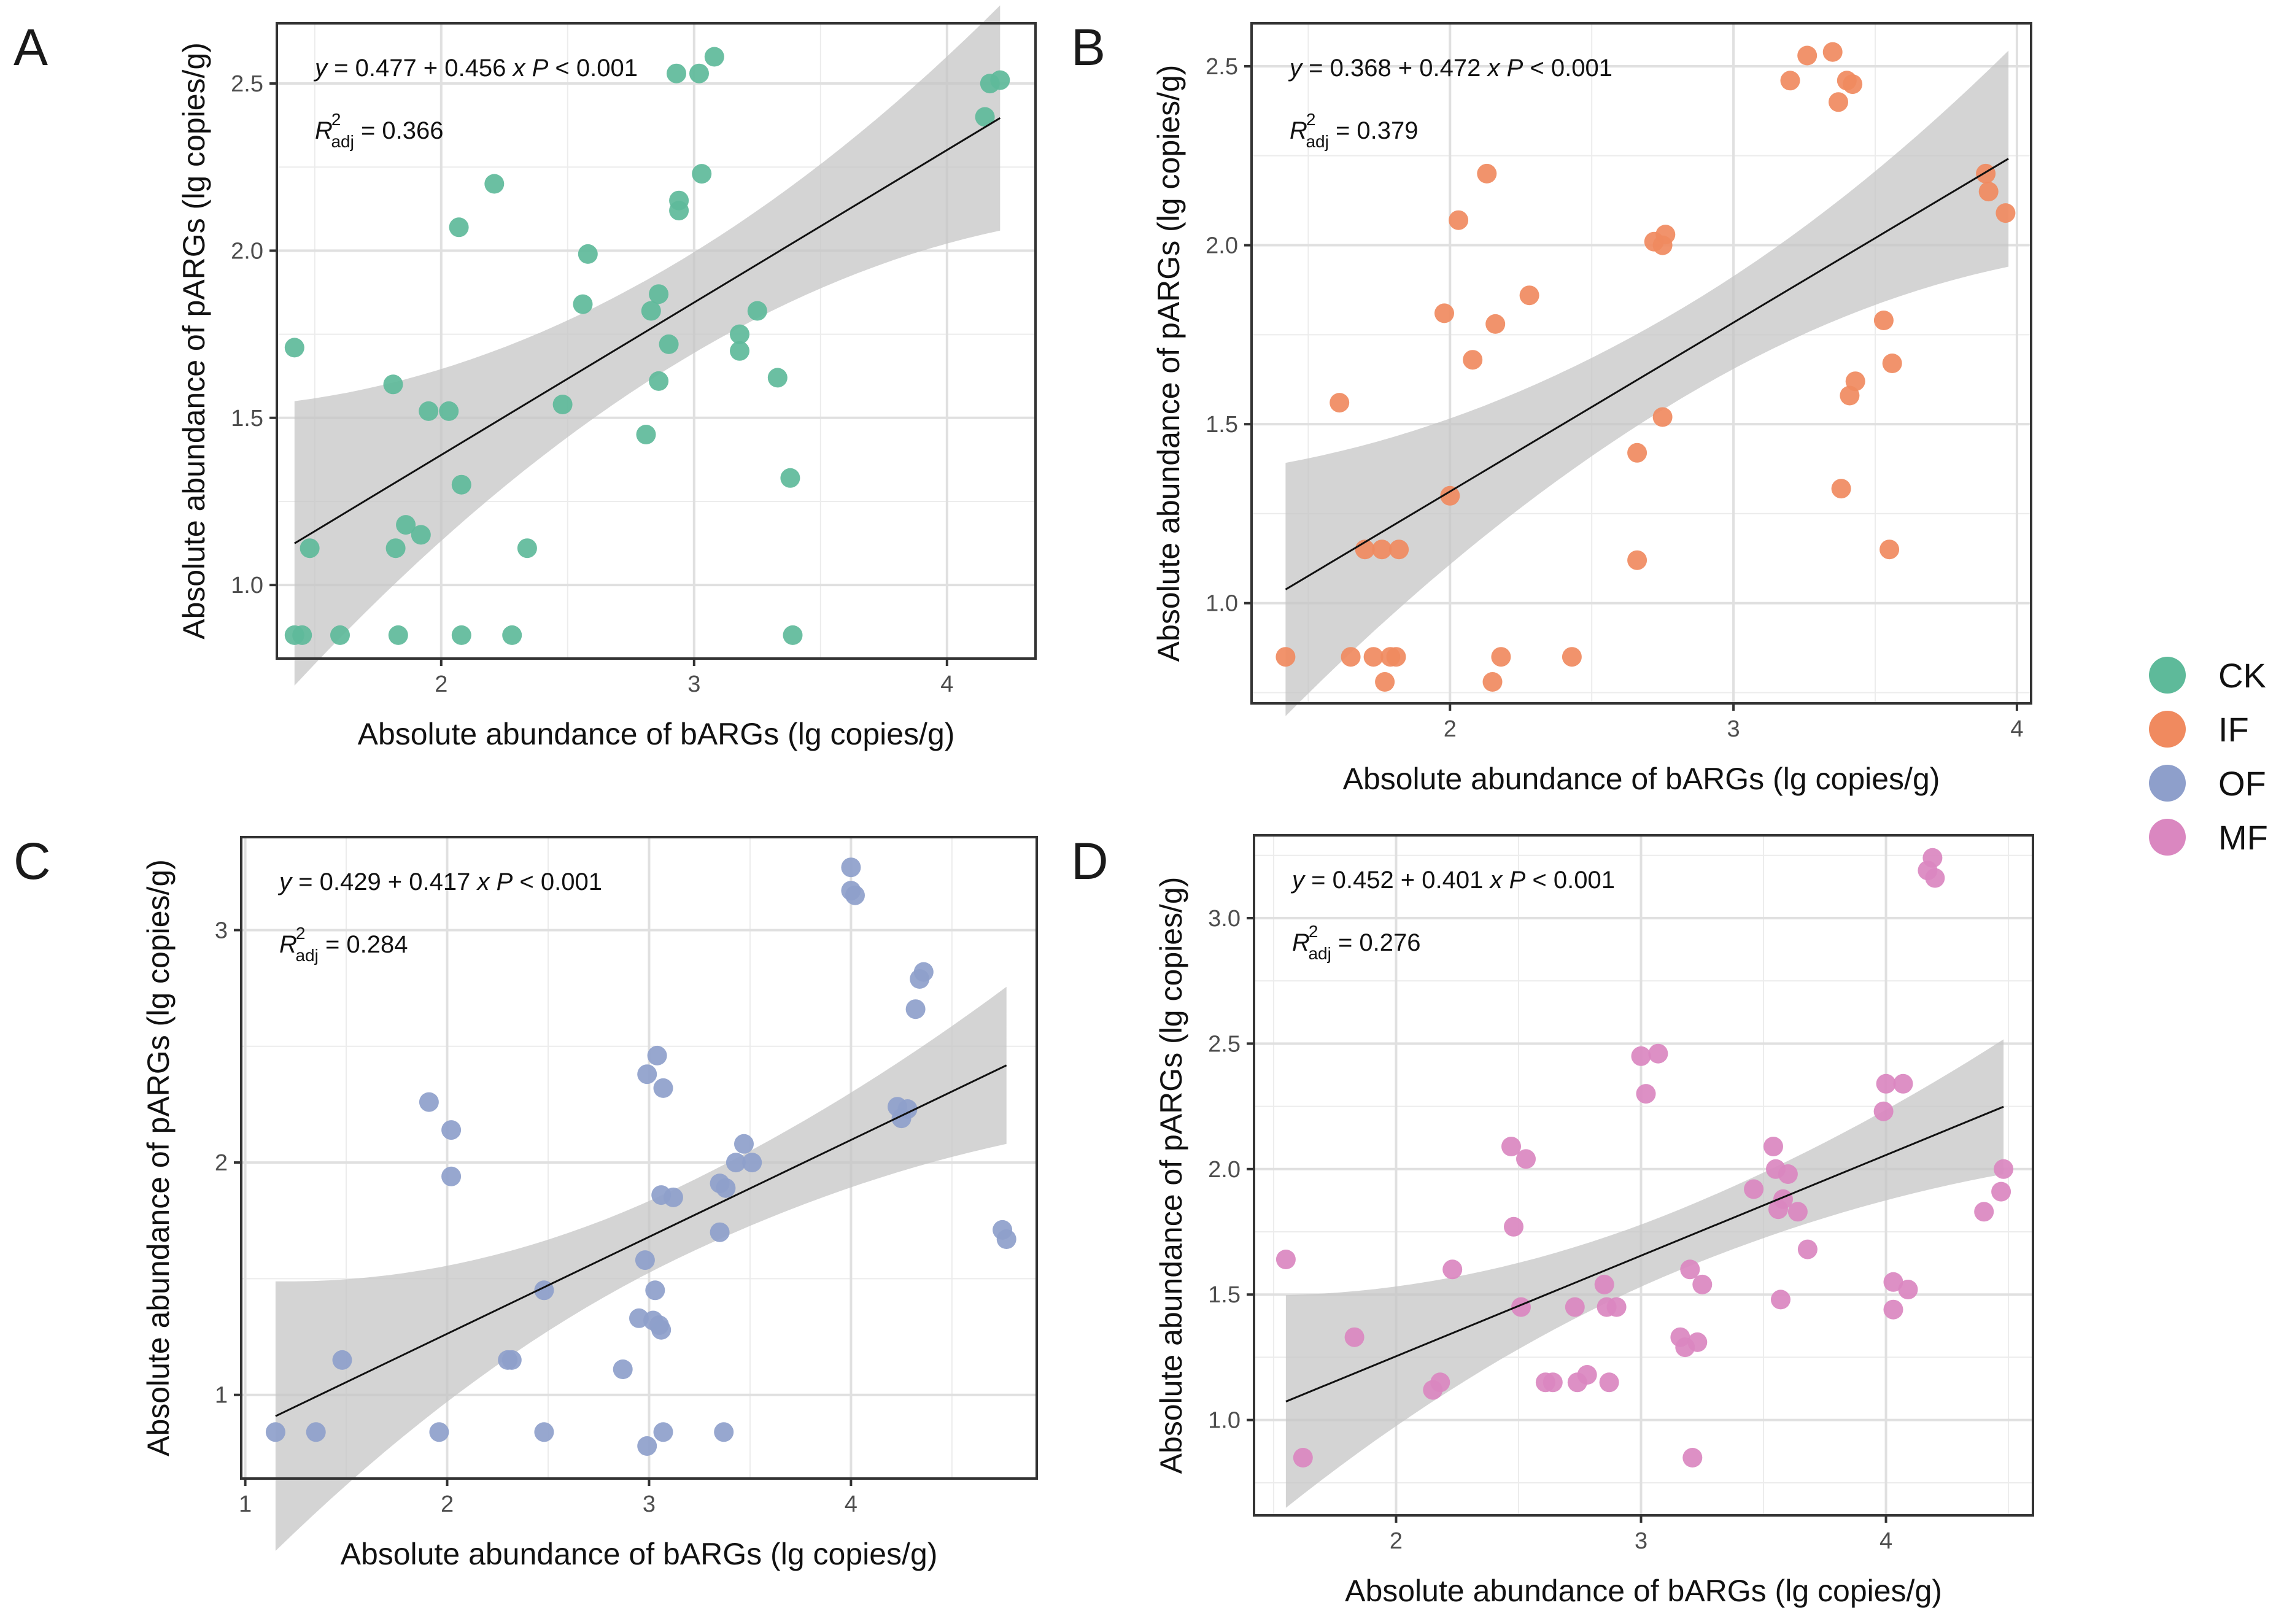 This screenshot has height=1624, width=2284. Describe the element at coordinates (399, 130) in the screenshot. I see `r2-value: = 0.366` at that location.